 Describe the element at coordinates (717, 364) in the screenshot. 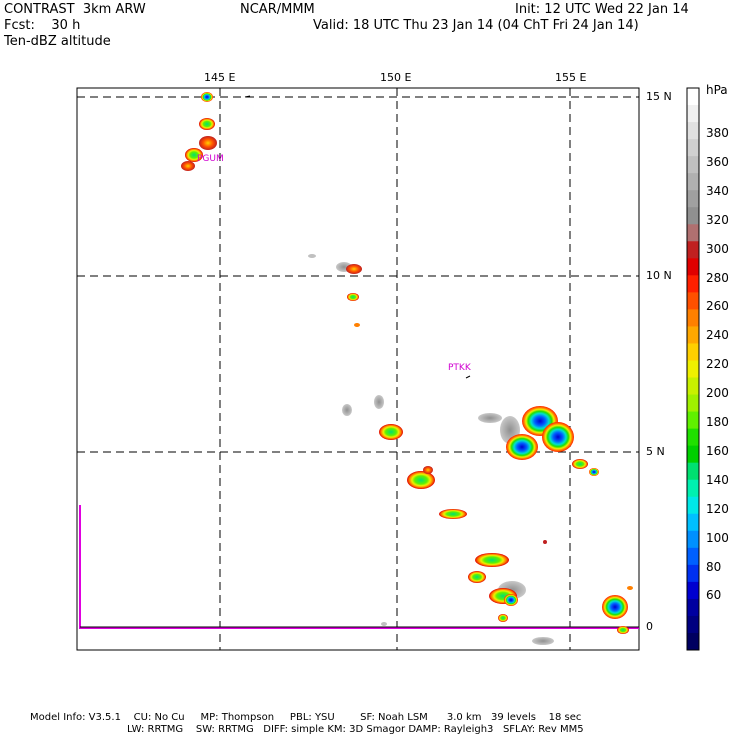

I see `colorbar-label: 220` at that location.